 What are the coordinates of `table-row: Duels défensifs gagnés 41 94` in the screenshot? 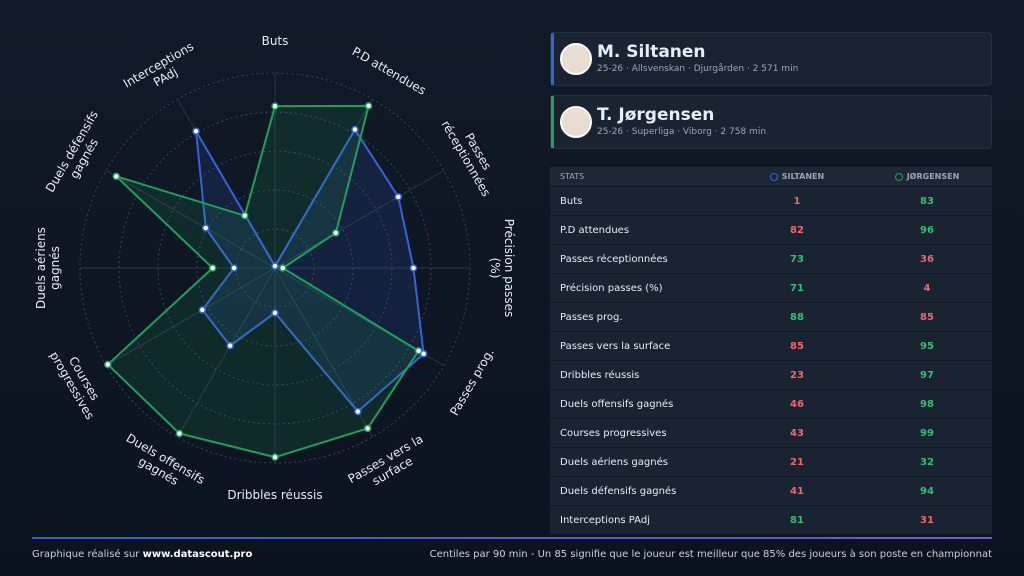 It's located at (771, 491).